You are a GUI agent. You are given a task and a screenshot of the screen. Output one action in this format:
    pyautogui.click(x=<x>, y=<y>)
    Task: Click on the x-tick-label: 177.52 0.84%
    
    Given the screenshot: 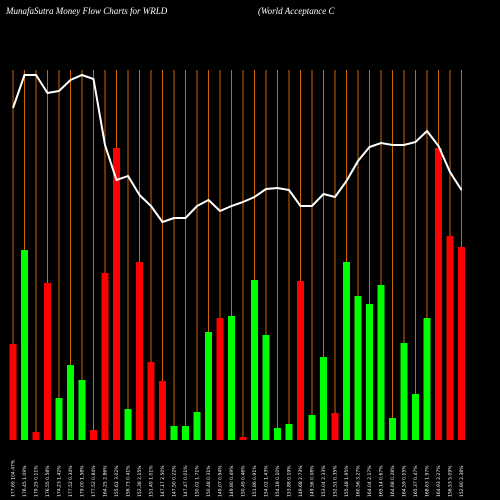 What is the action you would take?
    pyautogui.click(x=94, y=481)
    